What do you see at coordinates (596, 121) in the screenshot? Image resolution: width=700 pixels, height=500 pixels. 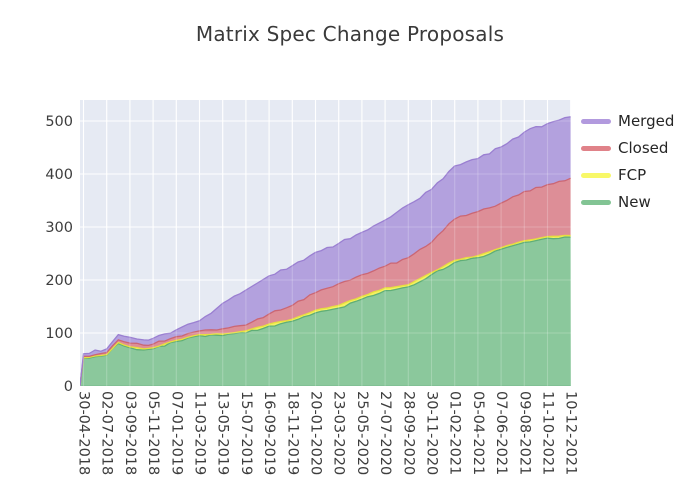 I see `merged-swatch-icon` at bounding box center [596, 121].